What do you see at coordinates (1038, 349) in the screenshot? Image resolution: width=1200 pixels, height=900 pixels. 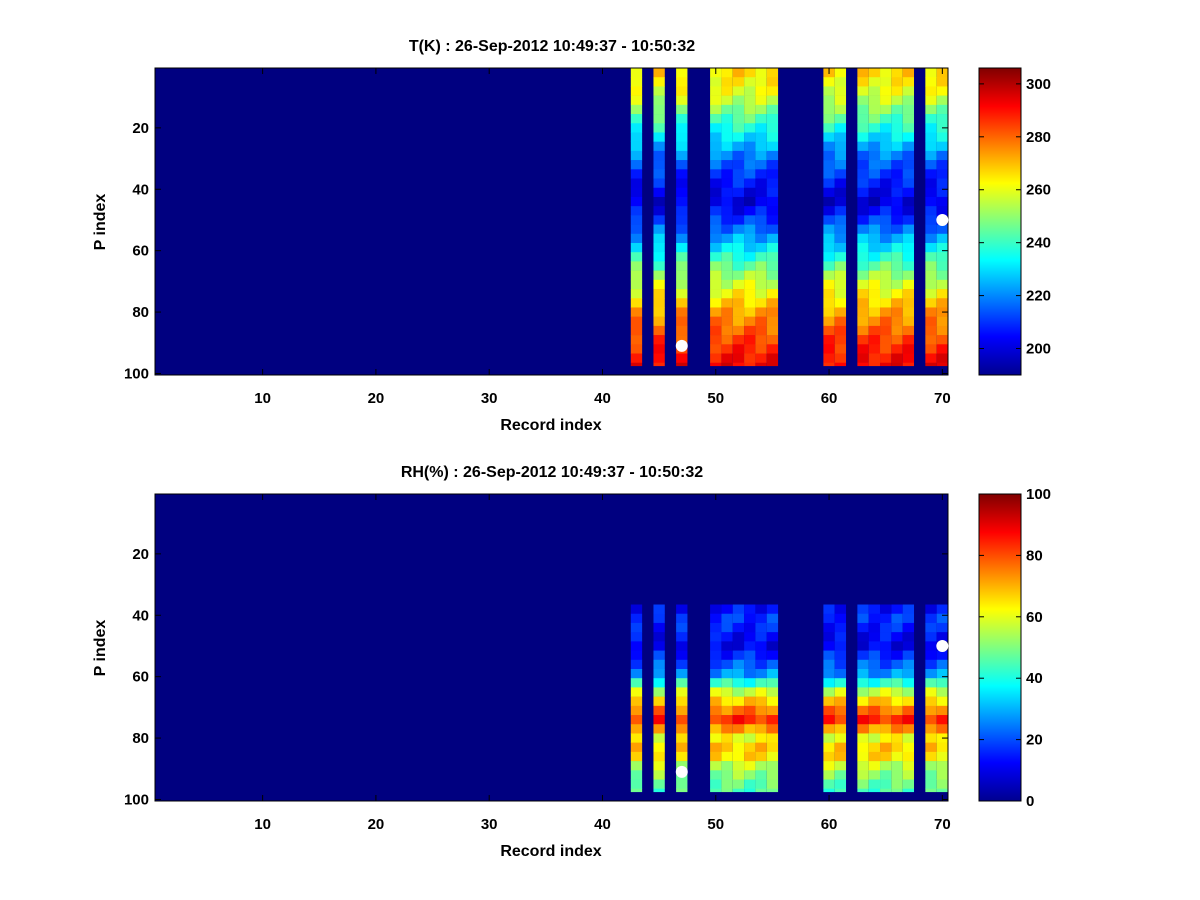 I see `temperature-colorbar-tick-label: 200` at bounding box center [1038, 349].